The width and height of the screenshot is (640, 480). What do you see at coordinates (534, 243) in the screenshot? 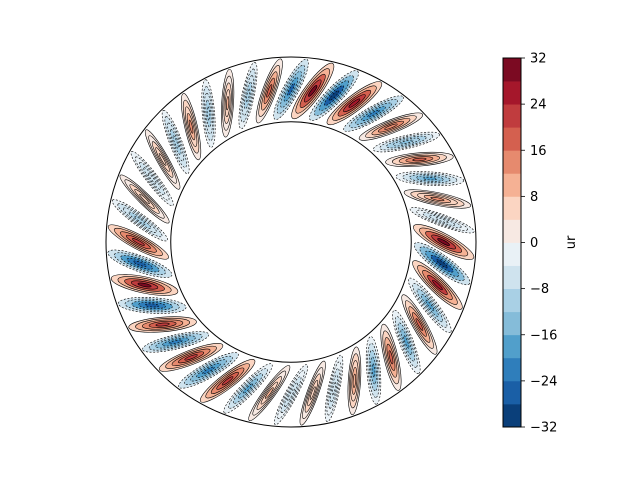
I see `colorbar-tick-label: 0` at bounding box center [534, 243].